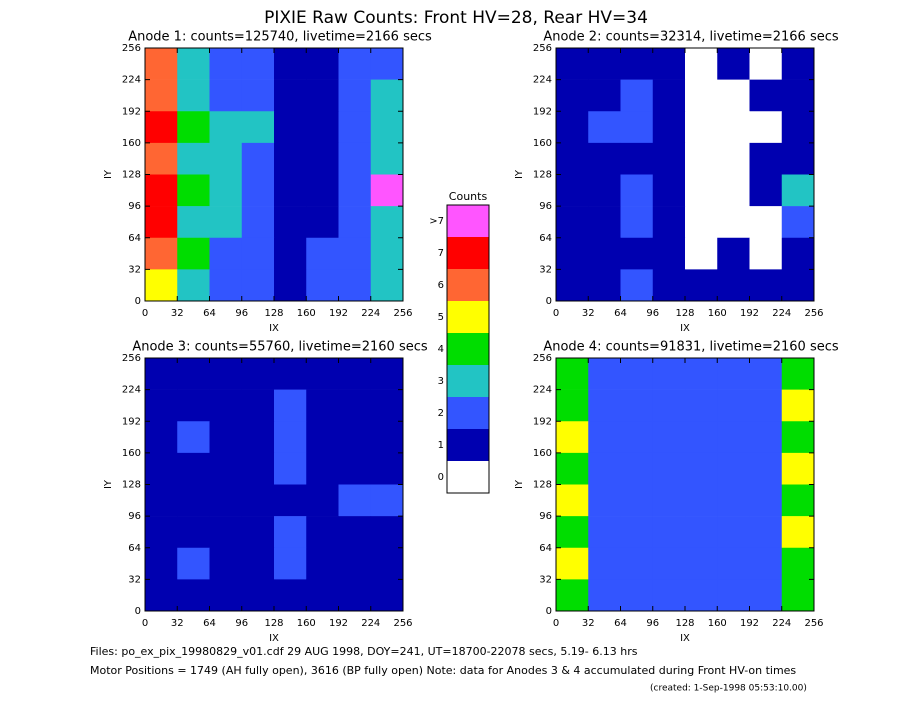  Describe the element at coordinates (545, 206) in the screenshot. I see `y-tick-label: 96` at that location.